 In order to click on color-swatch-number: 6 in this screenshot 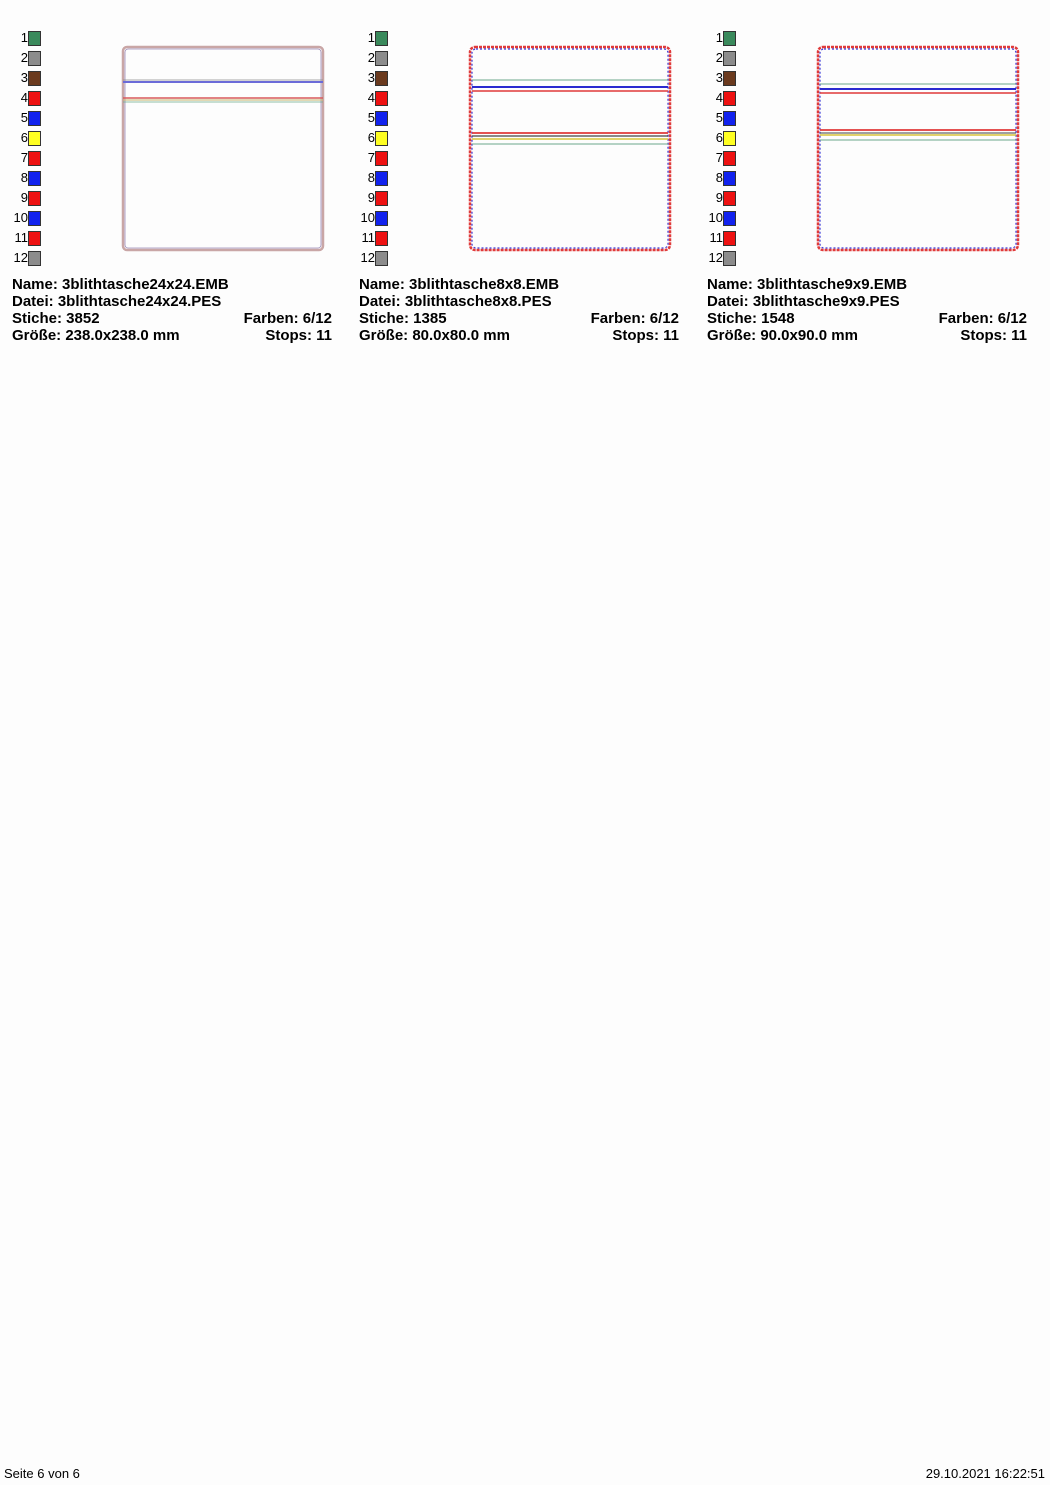, I will do `click(719, 137)`.